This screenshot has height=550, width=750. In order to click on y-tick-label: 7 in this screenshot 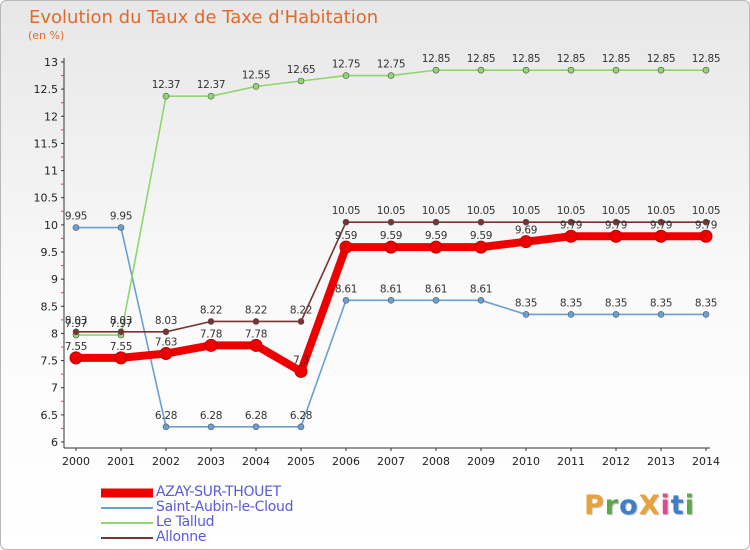, I will do `click(54, 388)`.